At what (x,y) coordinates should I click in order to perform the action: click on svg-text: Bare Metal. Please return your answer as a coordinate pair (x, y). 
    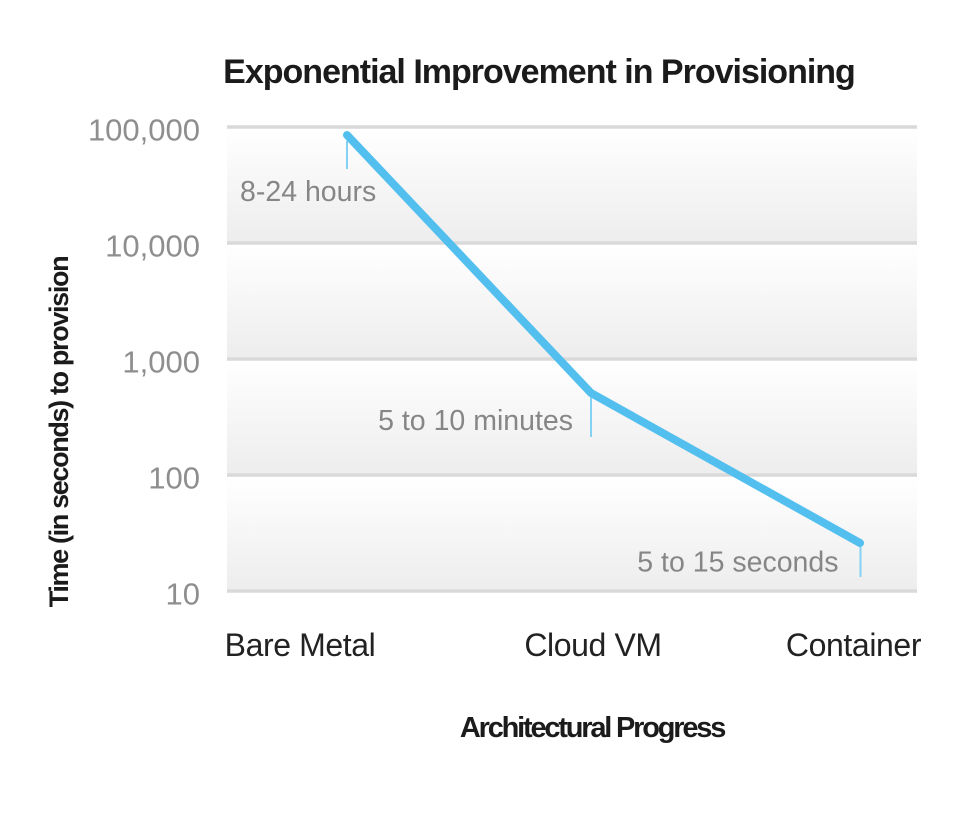
    Looking at the image, I should click on (300, 645).